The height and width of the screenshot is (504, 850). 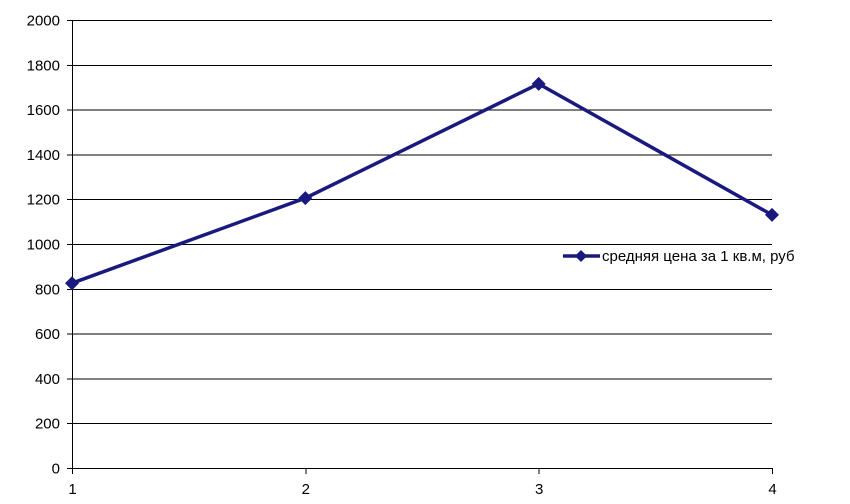 I want to click on legend-label: средняя цена за 1 кв.м, руб, so click(x=698, y=256).